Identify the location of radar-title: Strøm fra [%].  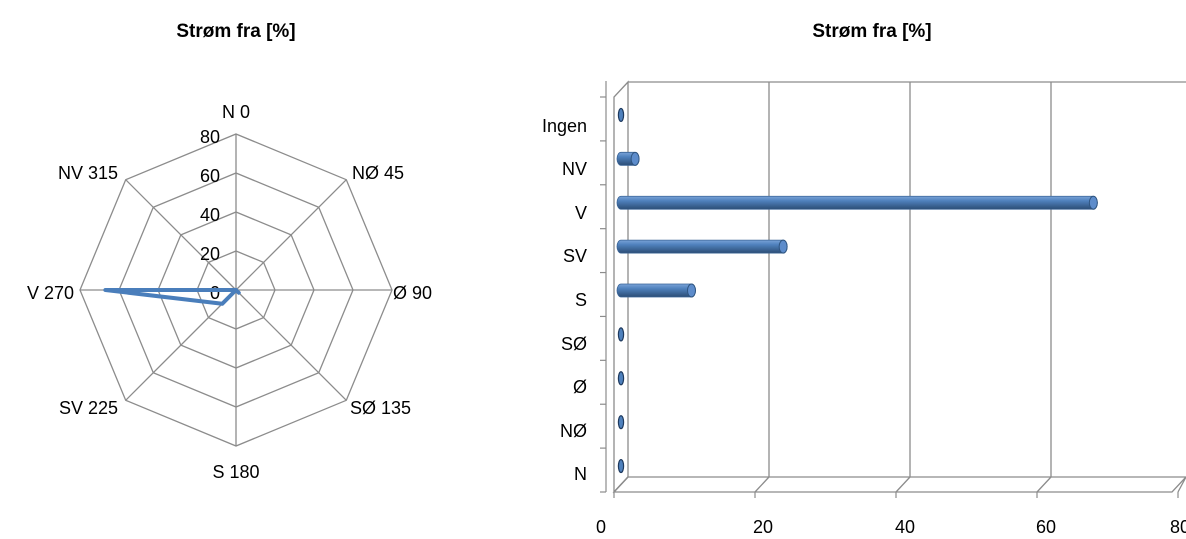
(235, 31).